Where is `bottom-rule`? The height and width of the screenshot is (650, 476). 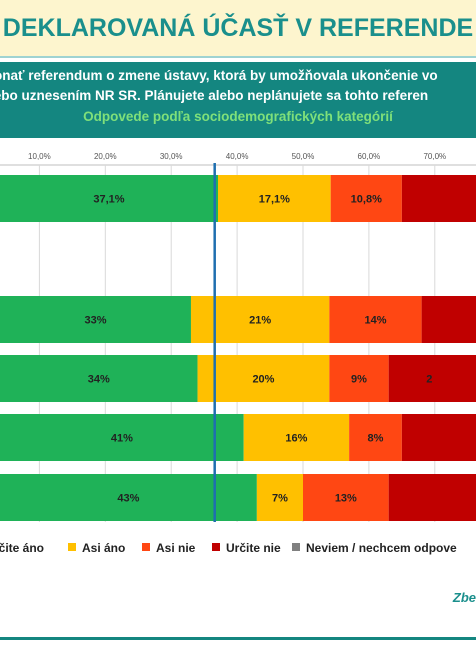
bottom-rule is located at coordinates (238, 638).